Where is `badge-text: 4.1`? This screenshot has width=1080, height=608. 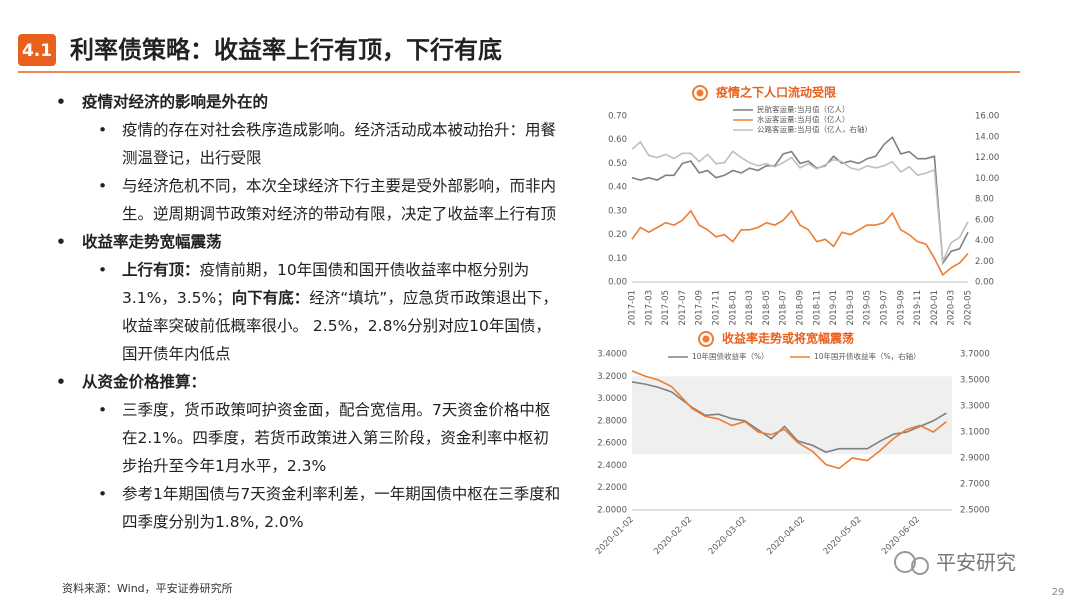
badge-text: 4.1 is located at coordinates (37, 51).